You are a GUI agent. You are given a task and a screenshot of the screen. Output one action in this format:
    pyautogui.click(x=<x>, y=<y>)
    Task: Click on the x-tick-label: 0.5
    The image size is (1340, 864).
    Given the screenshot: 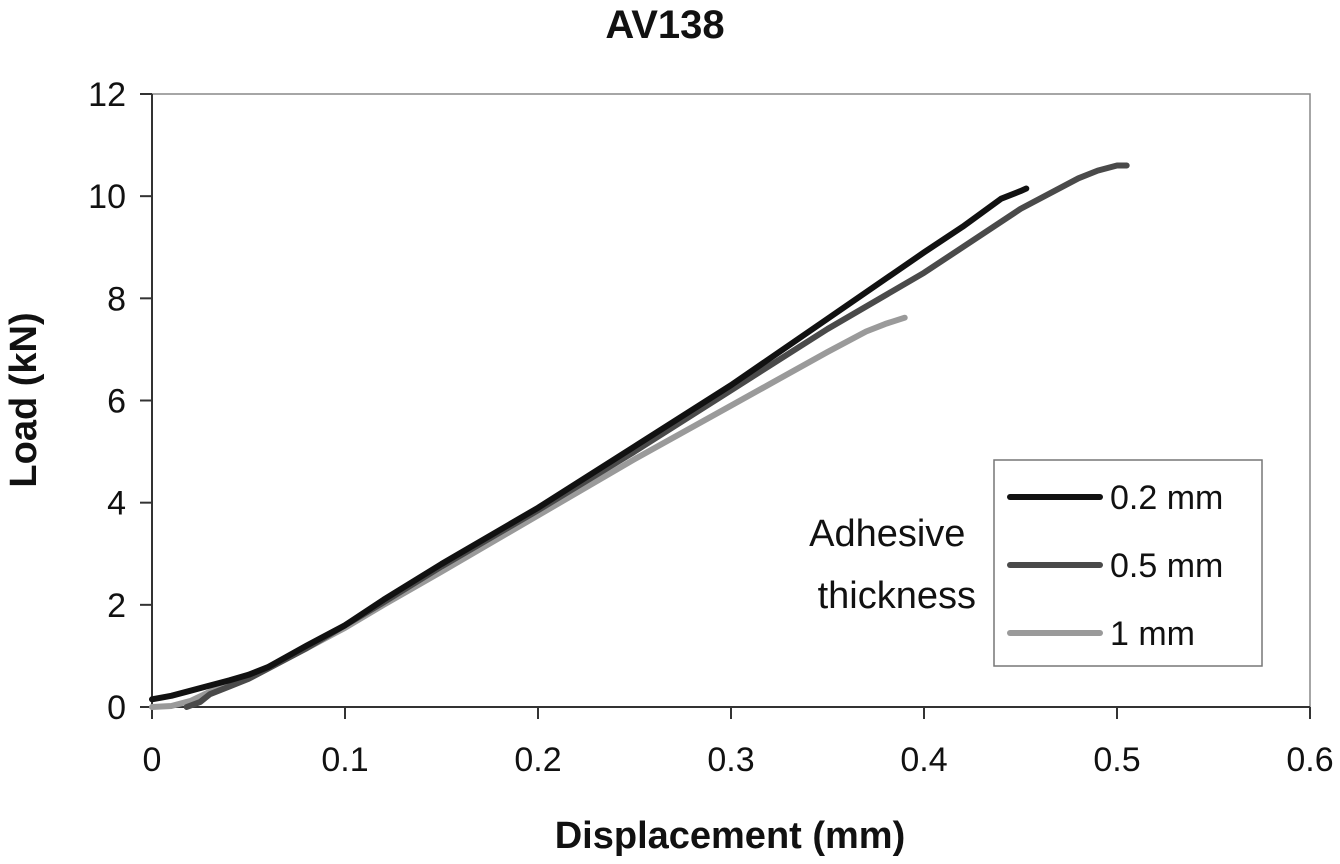 What is the action you would take?
    pyautogui.click(x=1116, y=760)
    